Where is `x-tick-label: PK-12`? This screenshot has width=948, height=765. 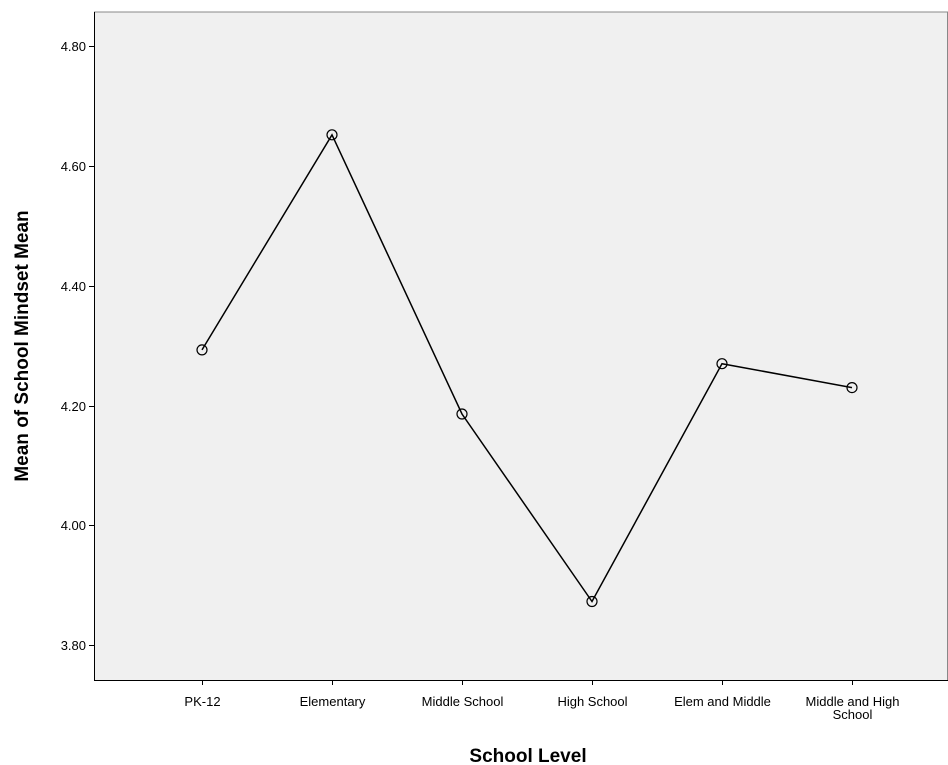 x-tick-label: PK-12 is located at coordinates (202, 701).